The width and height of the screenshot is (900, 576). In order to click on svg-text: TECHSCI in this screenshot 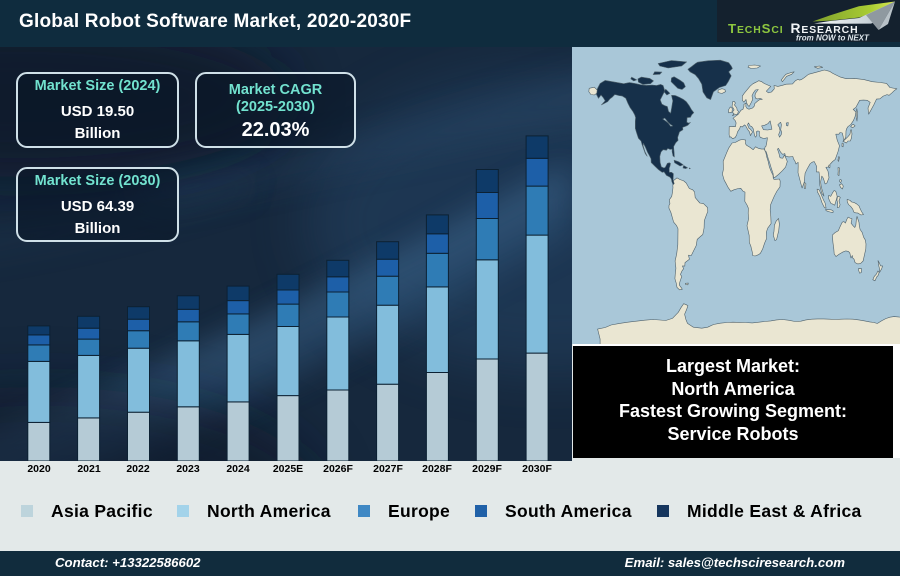, I will do `click(756, 28)`.